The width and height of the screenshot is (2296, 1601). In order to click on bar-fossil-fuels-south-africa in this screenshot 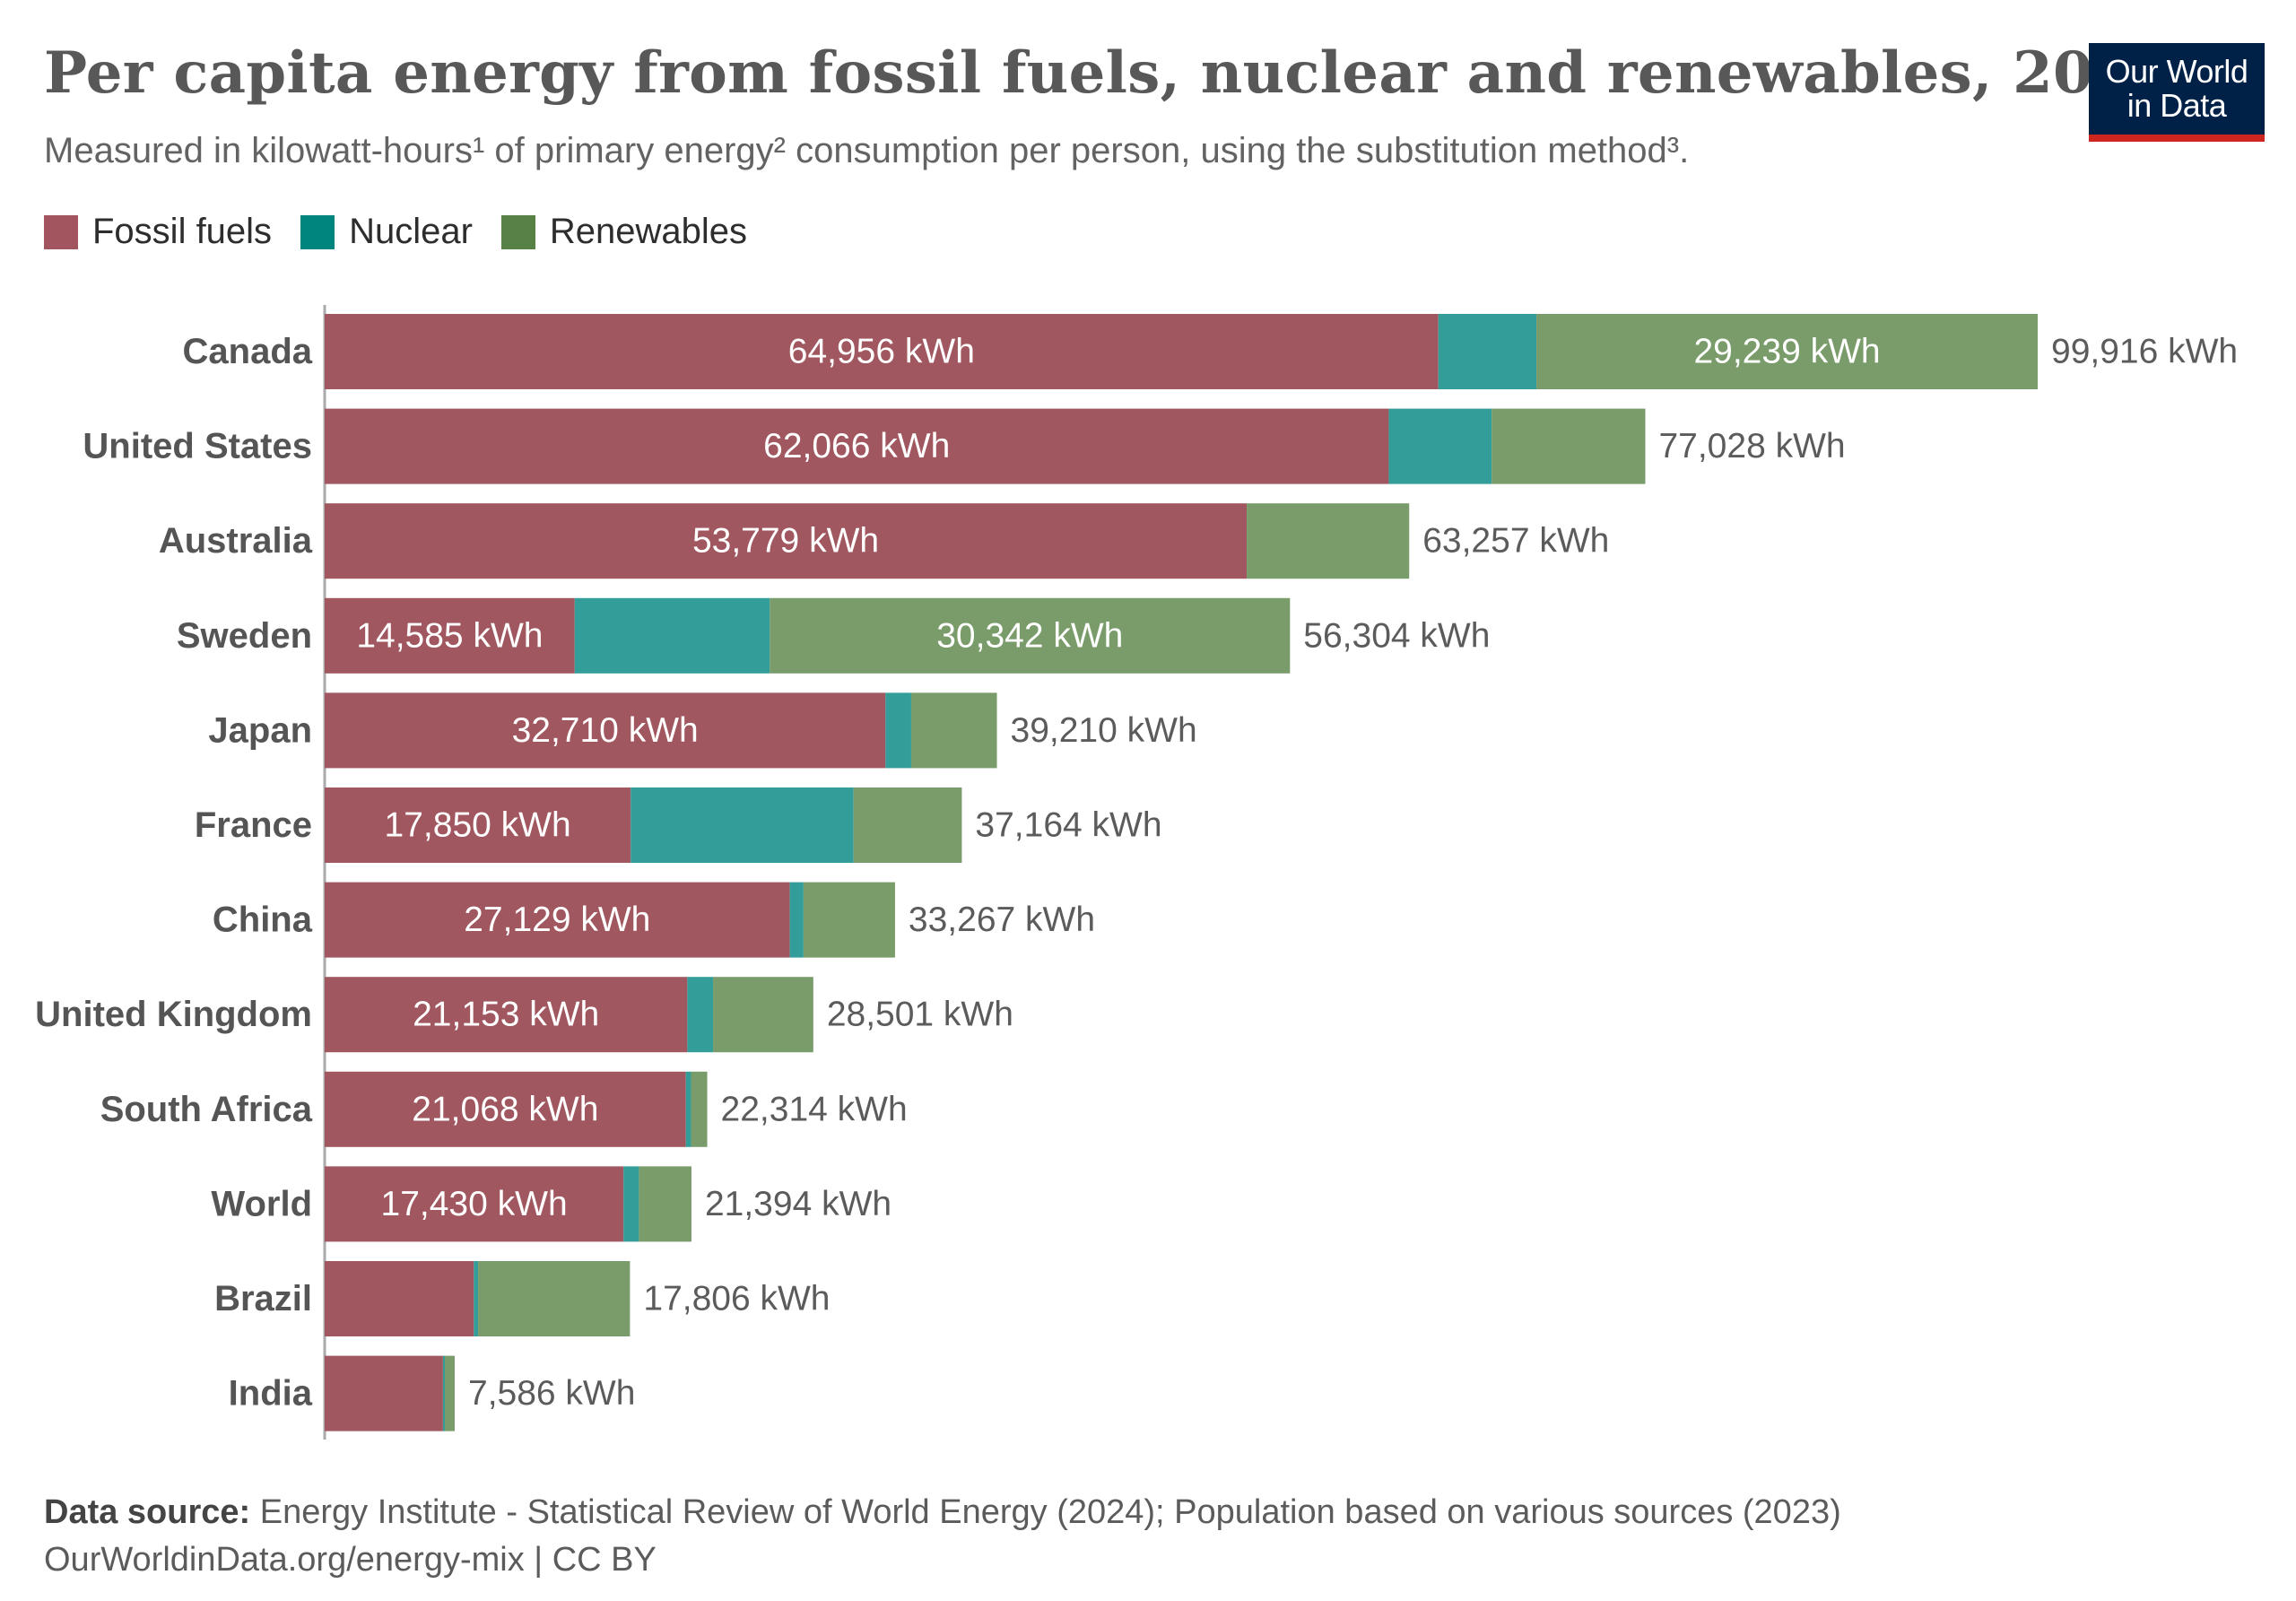, I will do `click(505, 1109)`.